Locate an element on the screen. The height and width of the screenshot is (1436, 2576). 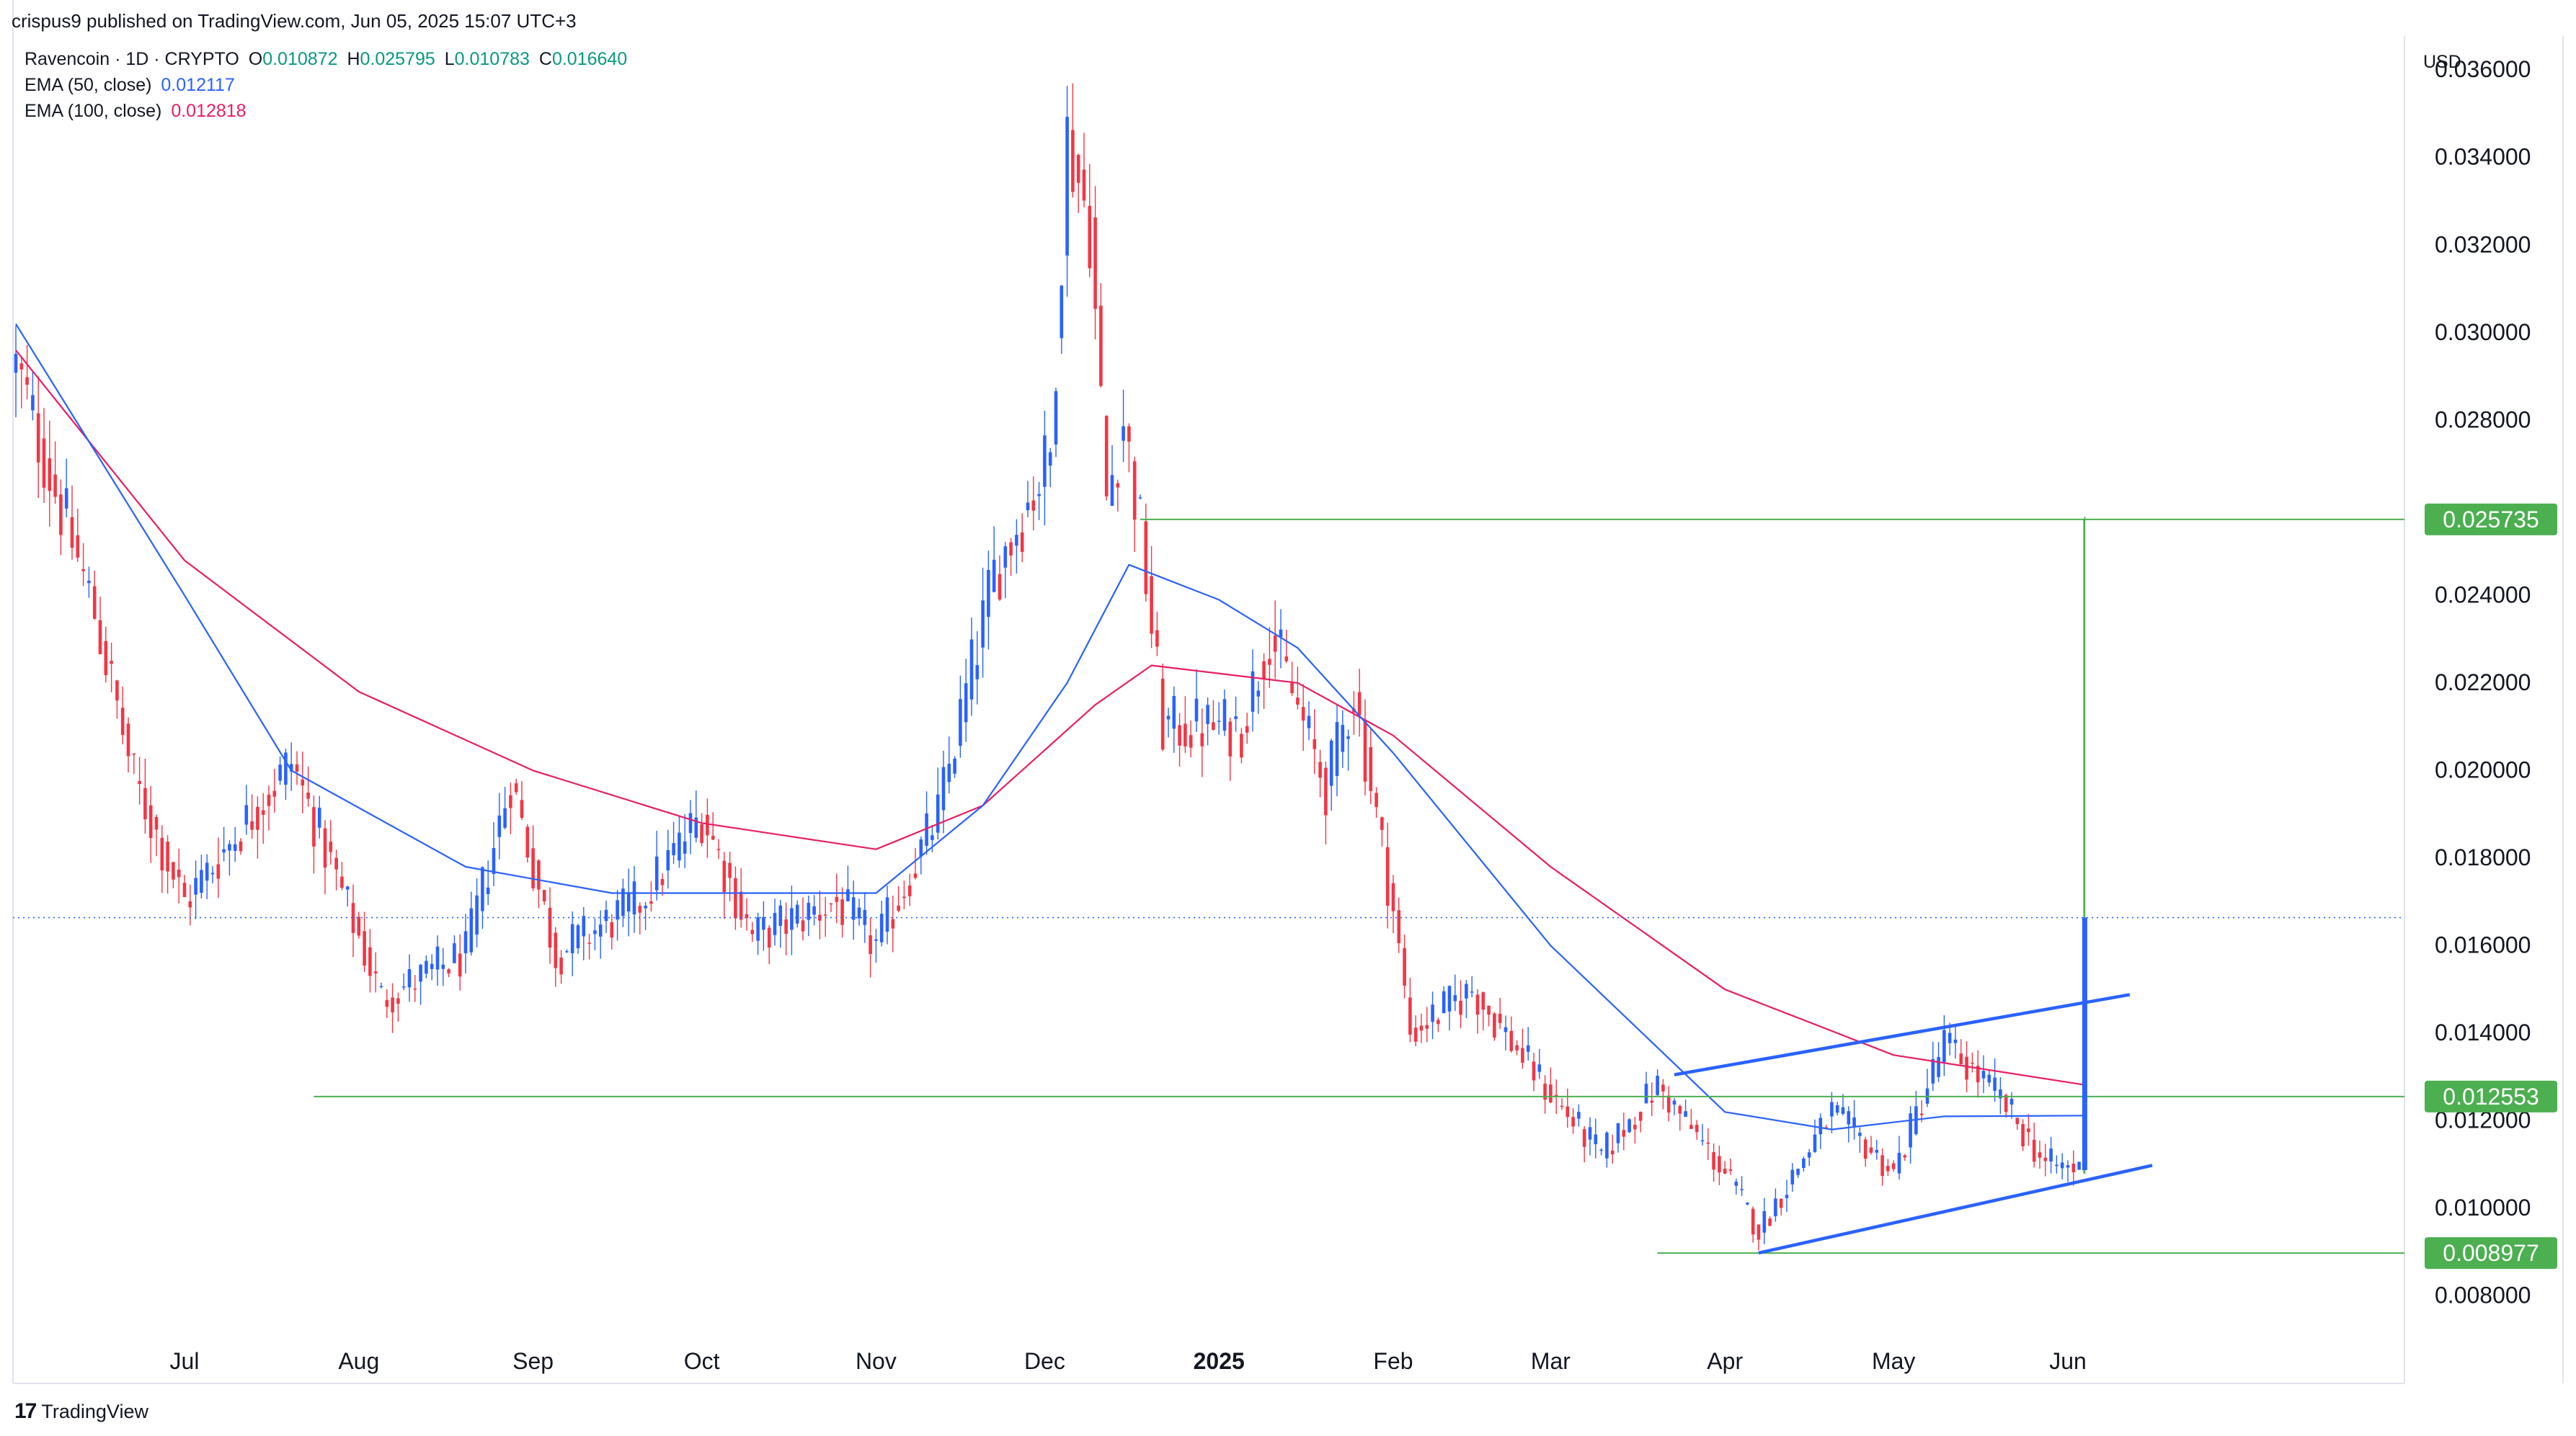
ema50-value: 0.012117 is located at coordinates (198, 85).